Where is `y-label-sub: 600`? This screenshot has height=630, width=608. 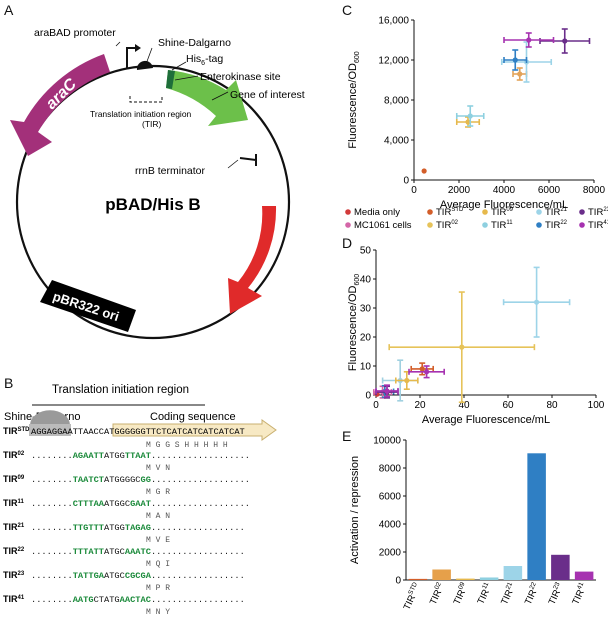
y-label-sub: 600 is located at coordinates (357, 57).